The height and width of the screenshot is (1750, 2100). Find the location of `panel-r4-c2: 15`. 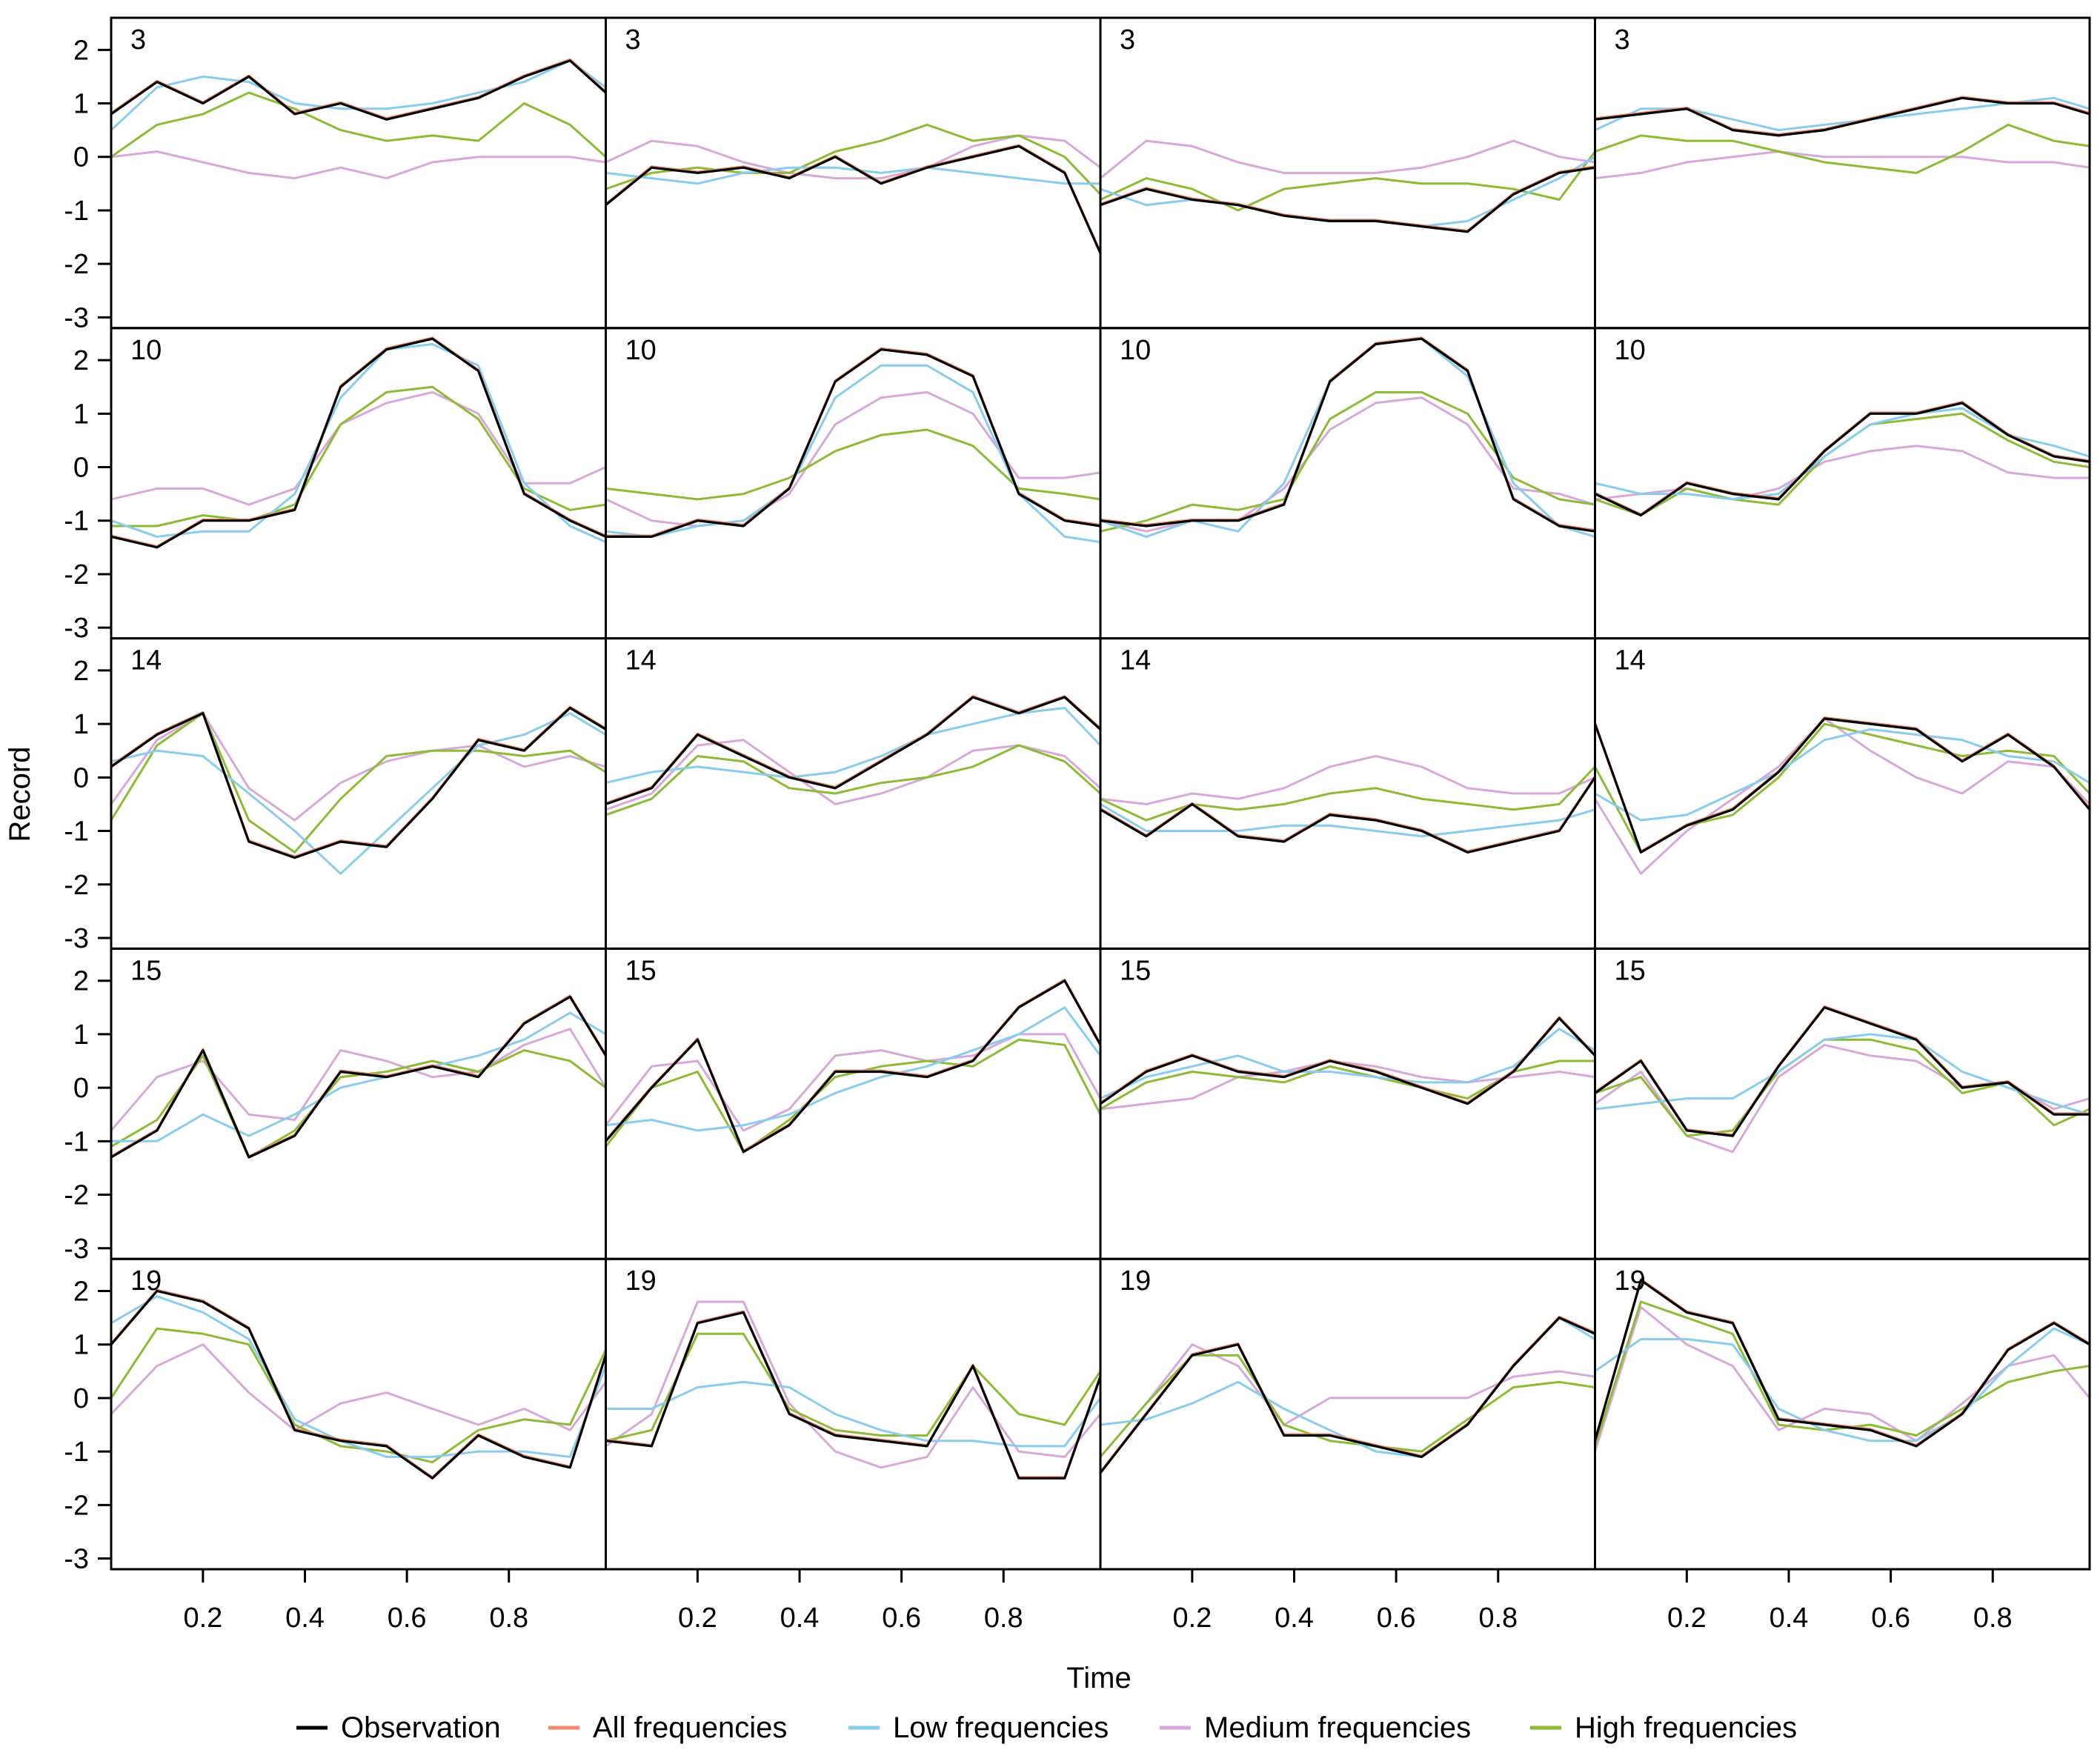

panel-r4-c2: 15 is located at coordinates (853, 1103).